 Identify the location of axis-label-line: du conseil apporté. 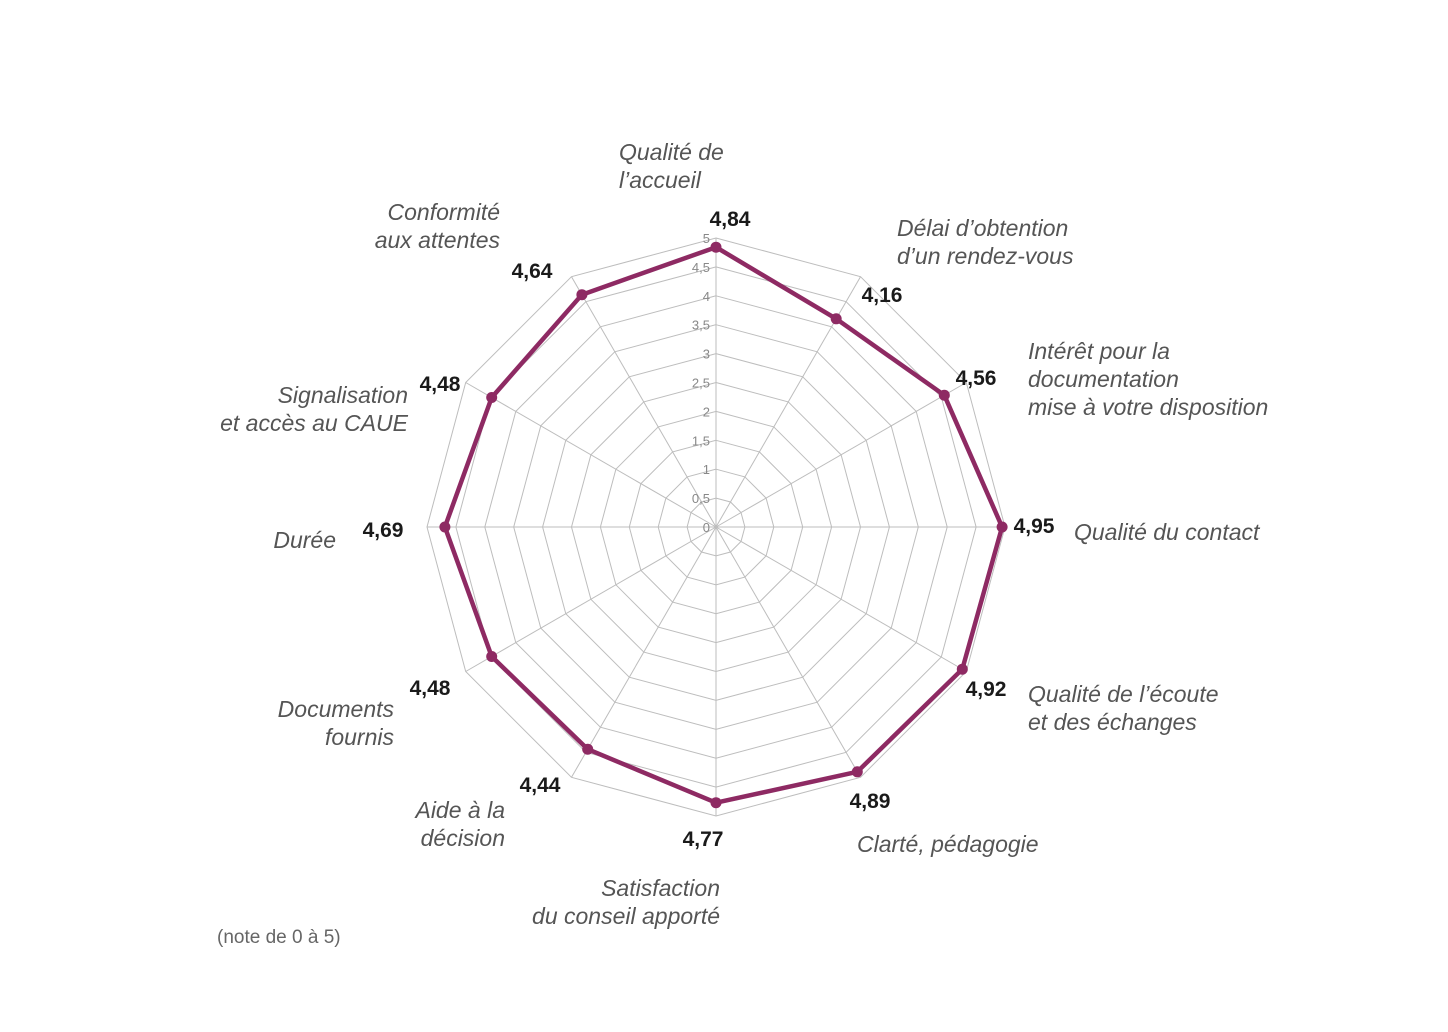
(626, 916).